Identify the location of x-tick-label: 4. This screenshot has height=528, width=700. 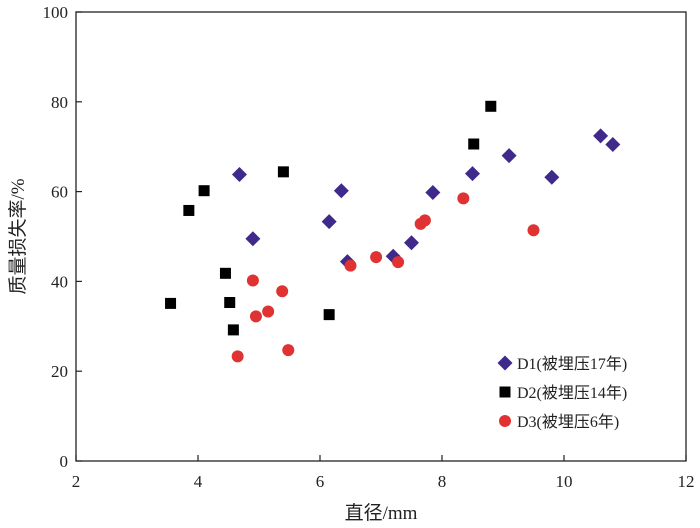
(198, 481).